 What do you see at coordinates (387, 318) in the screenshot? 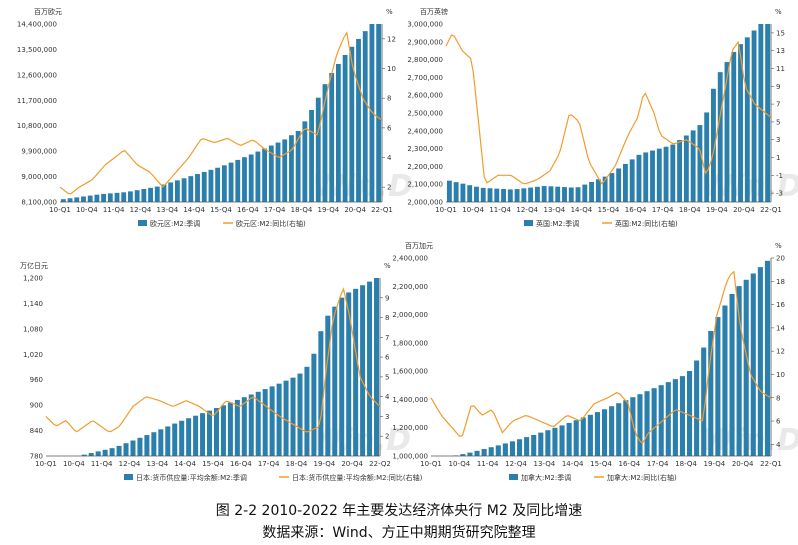
I see `y2-tick-label: 8` at bounding box center [387, 318].